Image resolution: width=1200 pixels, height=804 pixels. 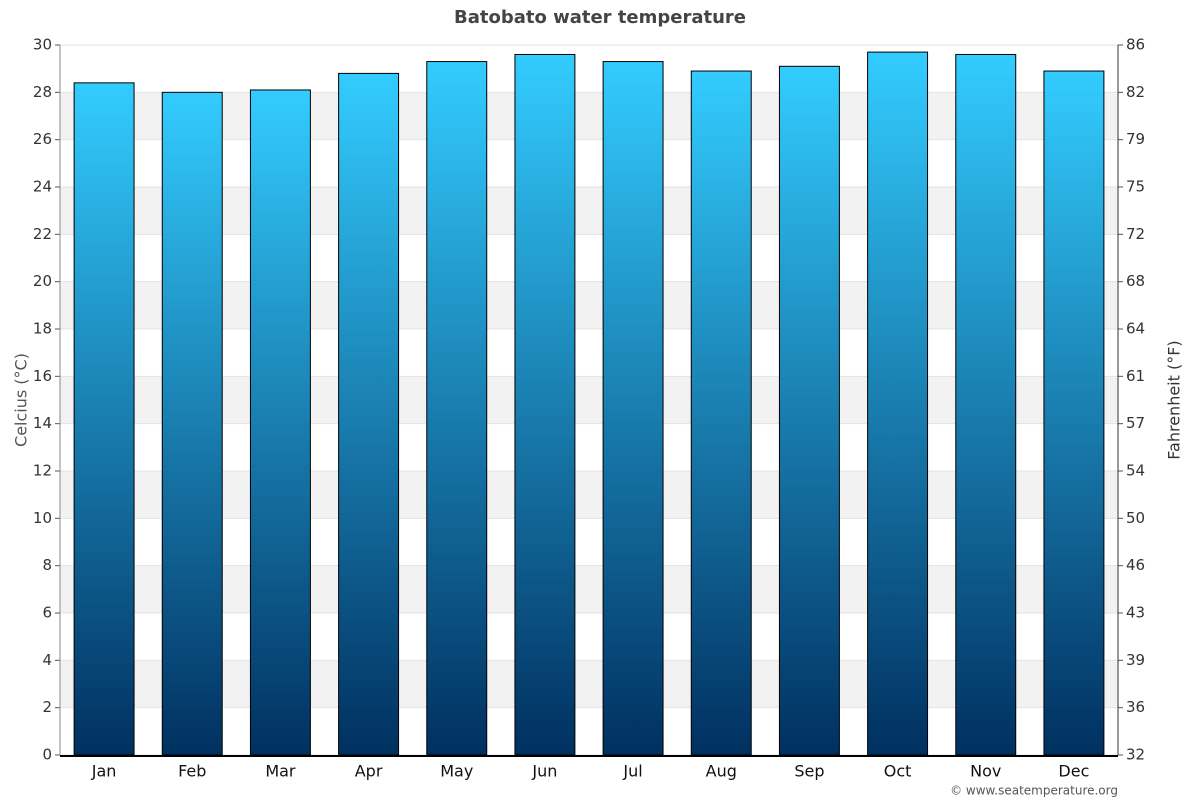 What do you see at coordinates (1135, 376) in the screenshot?
I see `y2-tick-label: 61` at bounding box center [1135, 376].